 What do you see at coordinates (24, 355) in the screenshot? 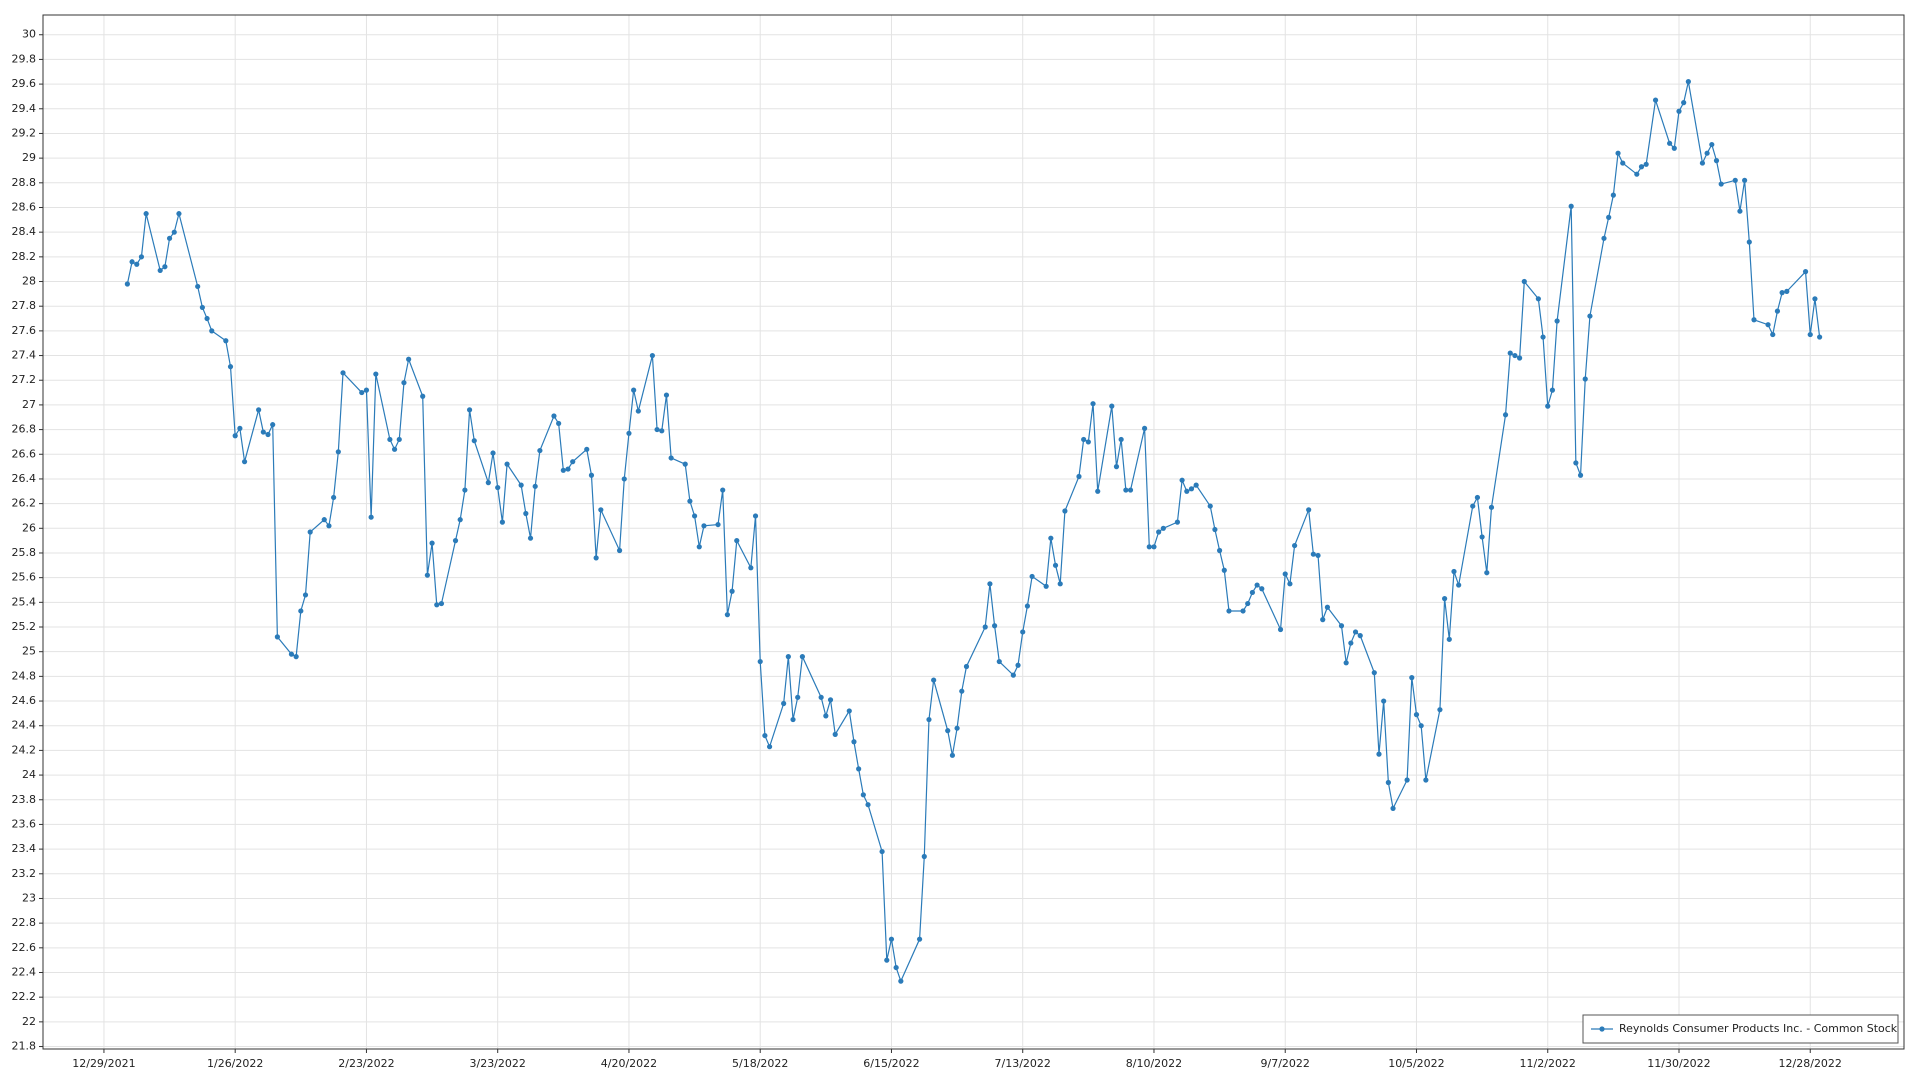
I see `y-tick-label: 27.4` at bounding box center [24, 355].